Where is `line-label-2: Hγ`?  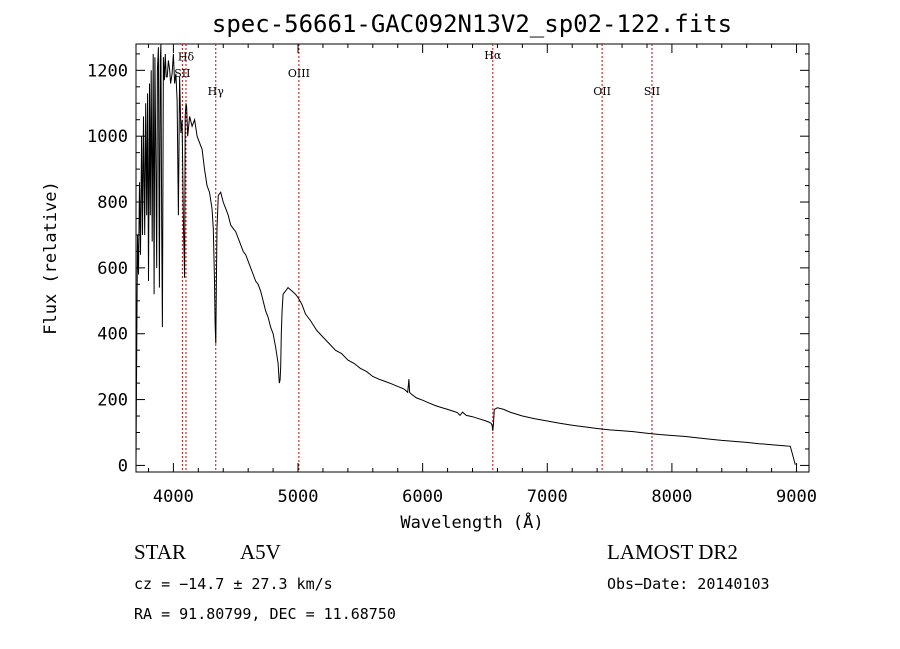 line-label-2: Hγ is located at coordinates (216, 91).